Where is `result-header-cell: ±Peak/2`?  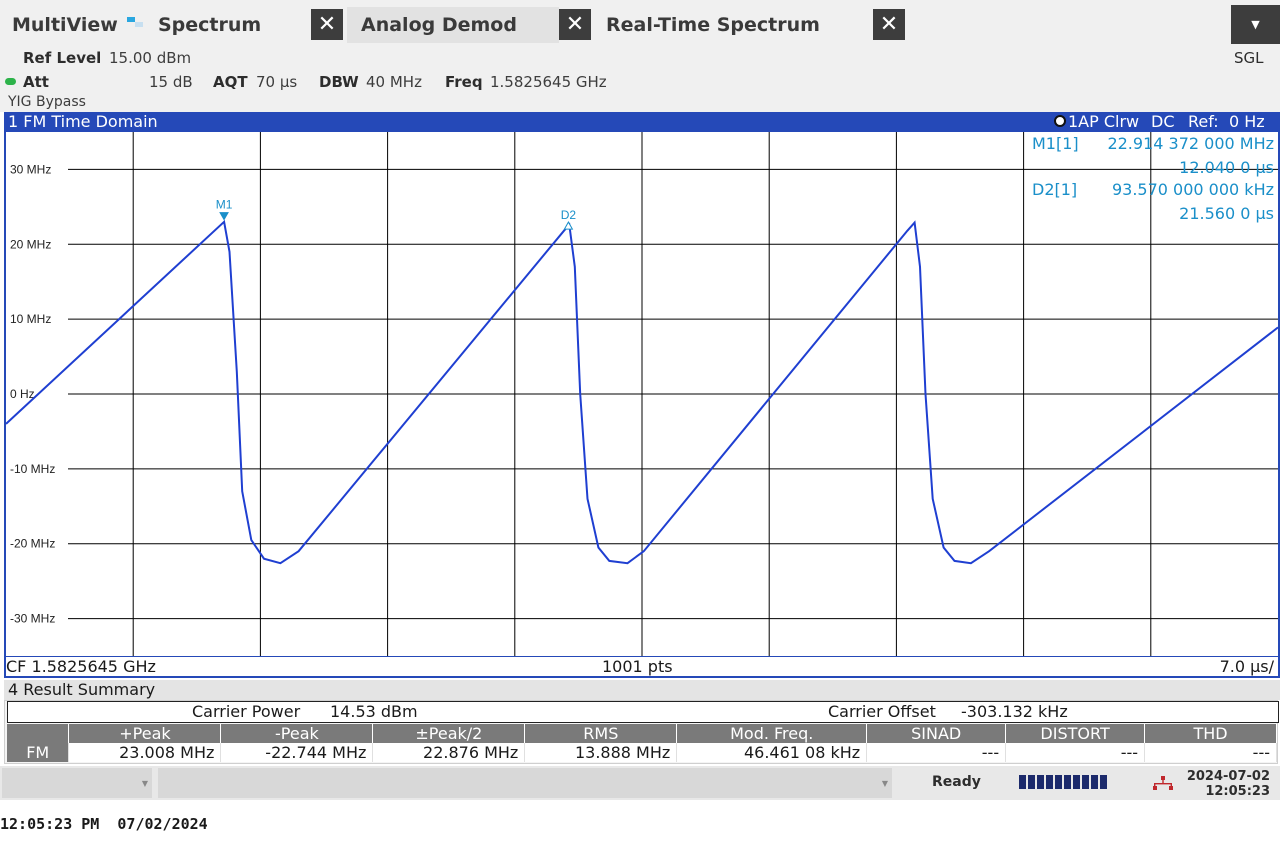 result-header-cell: ±Peak/2 is located at coordinates (449, 733).